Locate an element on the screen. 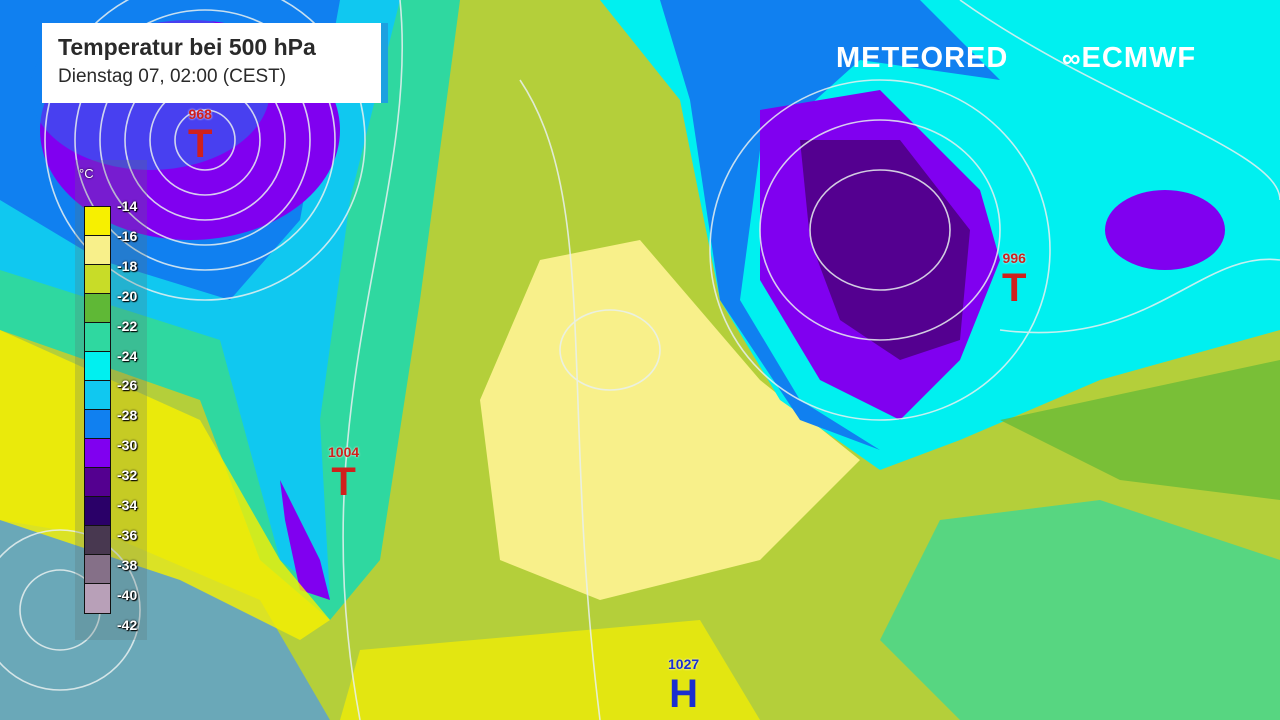  high-pressure-marker: 1027 H is located at coordinates (683, 686).